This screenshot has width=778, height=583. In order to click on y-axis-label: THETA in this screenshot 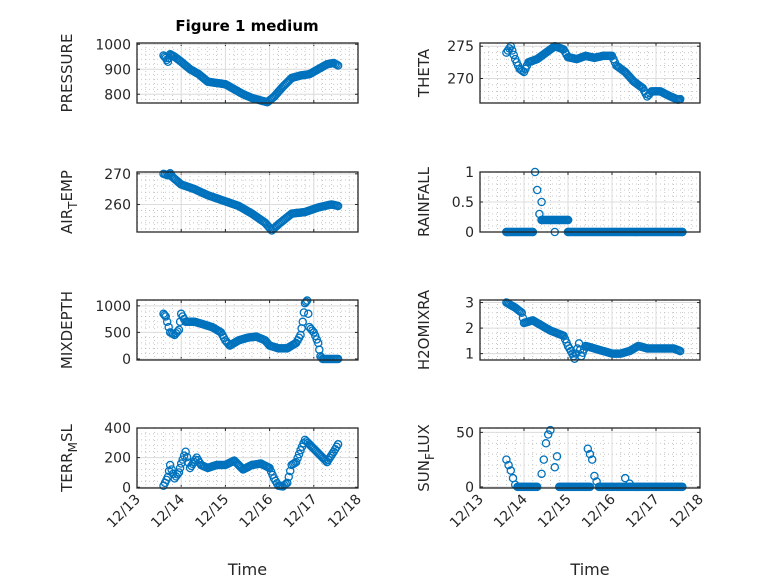, I will do `click(424, 73)`.